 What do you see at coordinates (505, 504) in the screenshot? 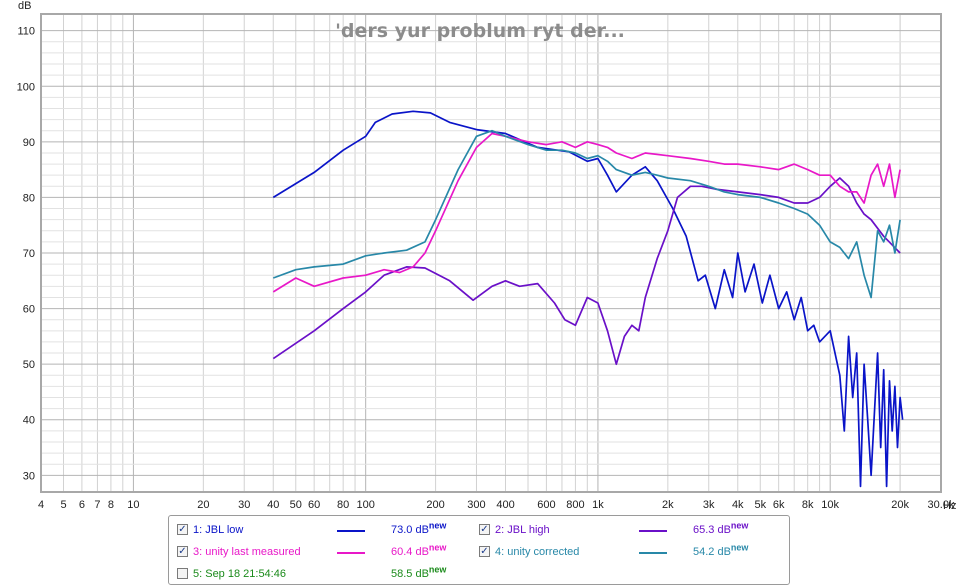
I see `x-tick-label: 400` at bounding box center [505, 504].